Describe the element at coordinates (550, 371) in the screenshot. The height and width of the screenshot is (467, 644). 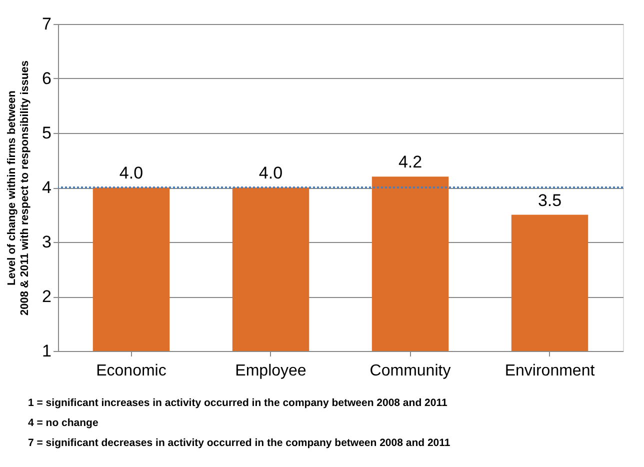
I see `x-tick-label: Environment` at that location.